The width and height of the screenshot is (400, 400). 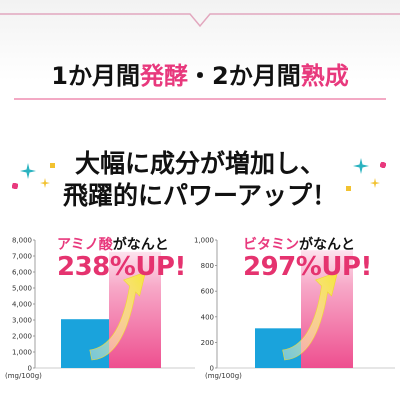 I want to click on amino-tick-label: 6,000, so click(x=22, y=273).